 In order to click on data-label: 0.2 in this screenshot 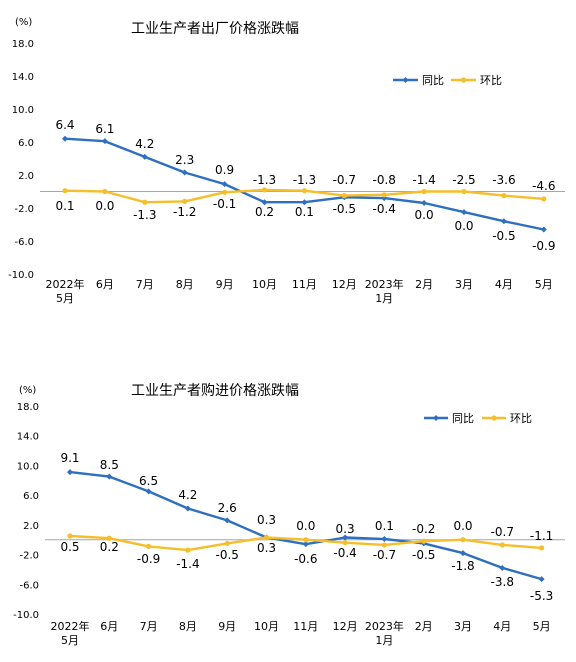, I will do `click(109, 547)`.